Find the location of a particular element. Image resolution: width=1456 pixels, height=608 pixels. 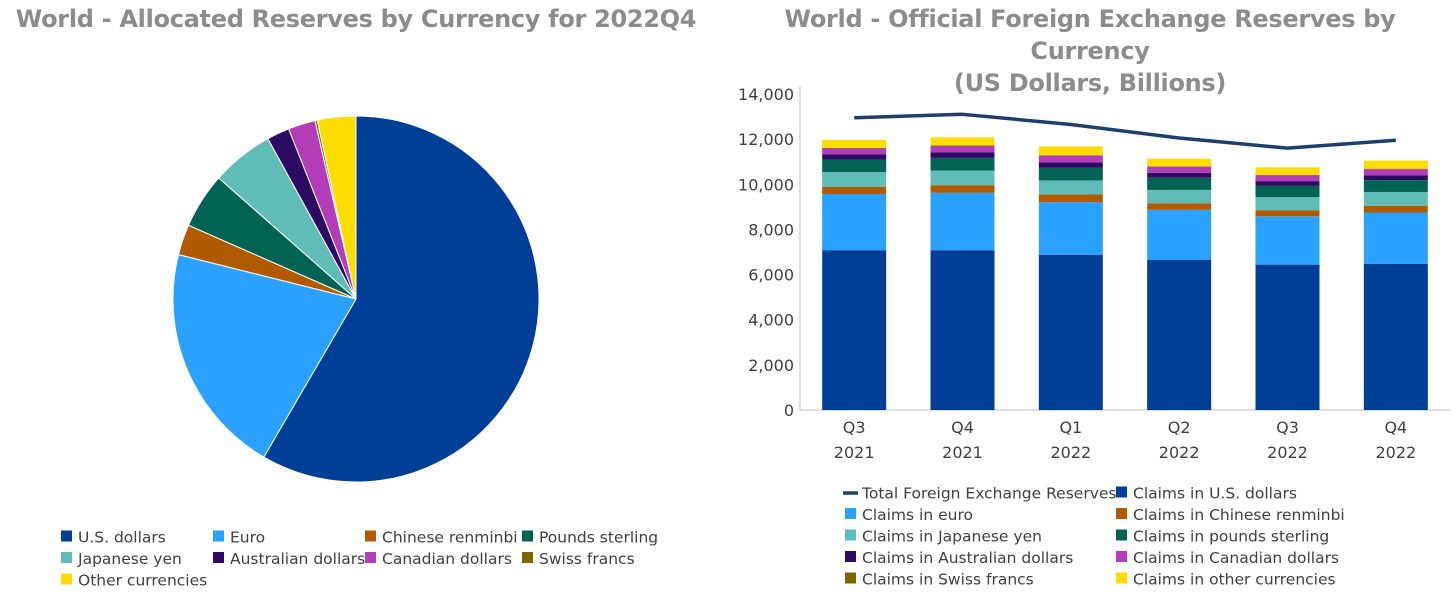

pie-legend-label-japanese-yen: Japanese yen is located at coordinates (129, 559).